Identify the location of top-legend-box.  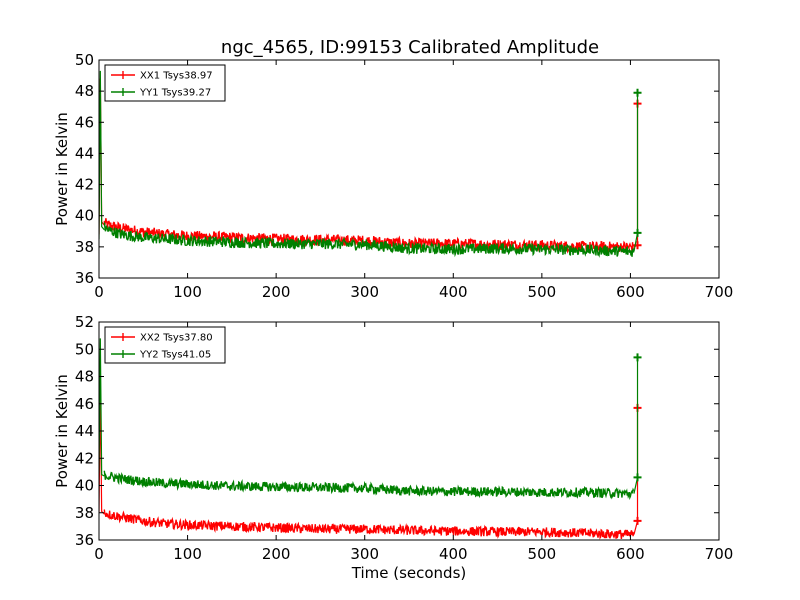
(165, 83).